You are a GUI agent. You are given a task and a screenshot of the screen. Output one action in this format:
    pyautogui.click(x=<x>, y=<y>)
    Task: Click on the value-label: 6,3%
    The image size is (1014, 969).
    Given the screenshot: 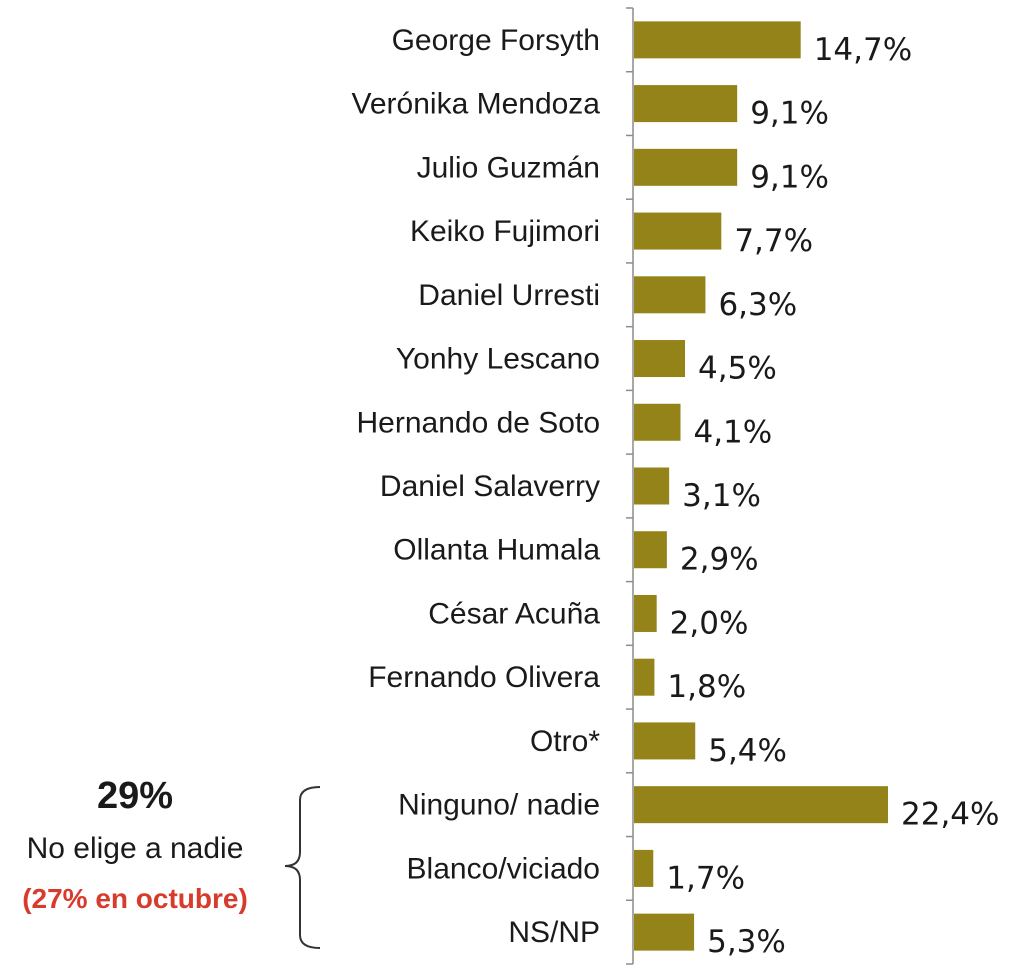 What is the action you would take?
    pyautogui.click(x=757, y=305)
    